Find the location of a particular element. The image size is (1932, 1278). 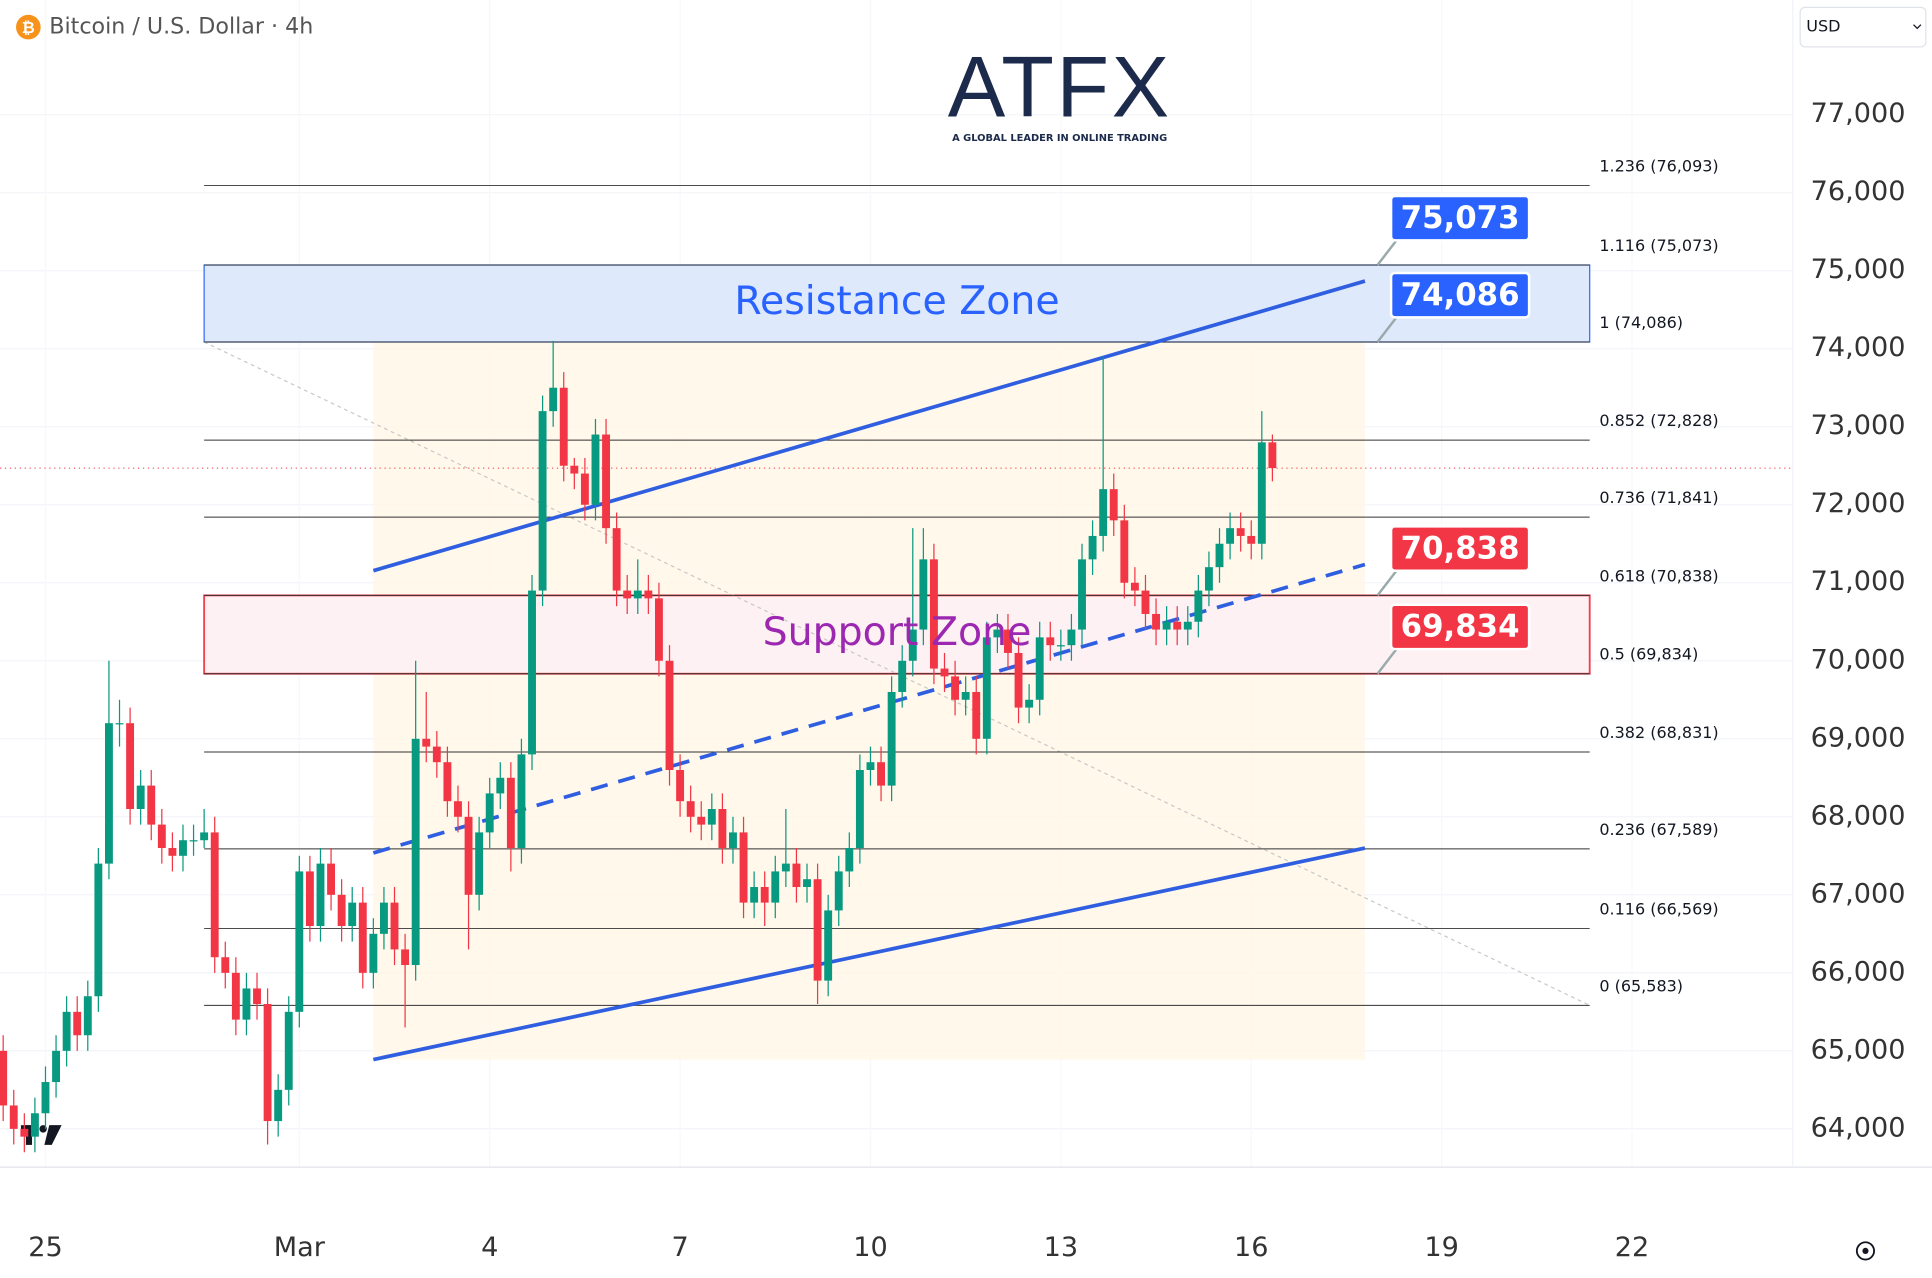

btc-icon-glyph: ₿ is located at coordinates (28, 27).